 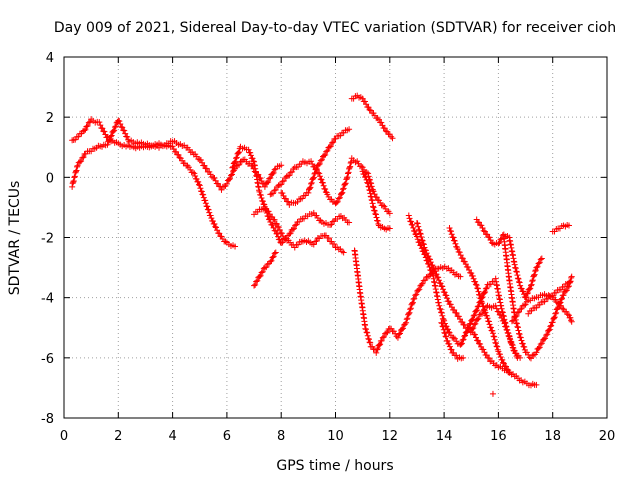 What do you see at coordinates (541, 308) in the screenshot?
I see `series-track18` at bounding box center [541, 308].